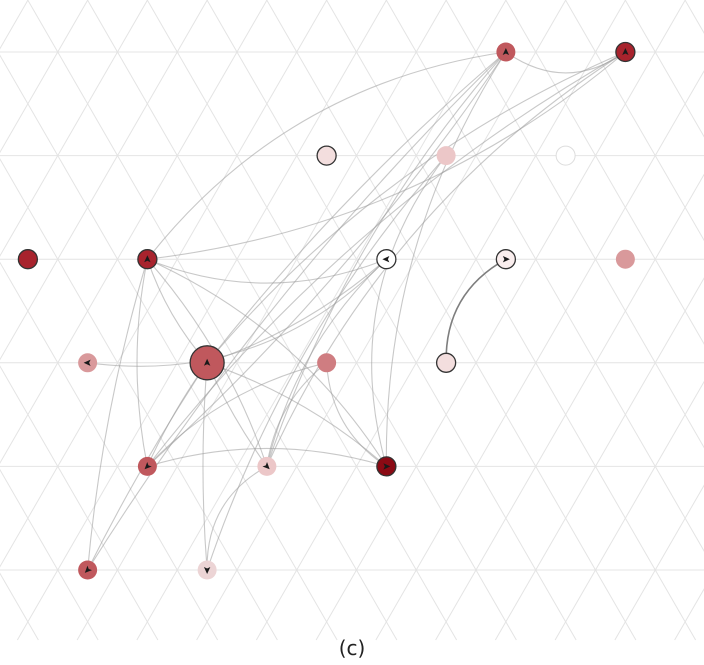 This screenshot has height=665, width=704. What do you see at coordinates (352, 648) in the screenshot?
I see `figure-caption: (c)` at bounding box center [352, 648].